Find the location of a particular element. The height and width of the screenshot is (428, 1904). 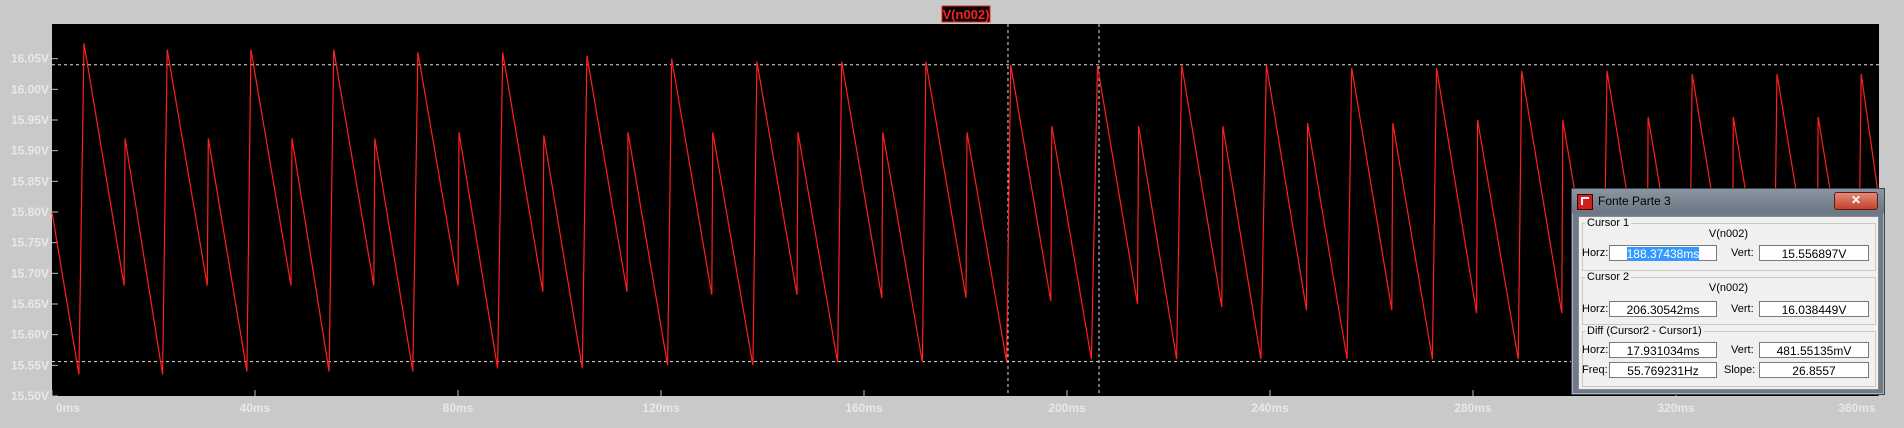

diff-vert-label: Vert: is located at coordinates (1742, 350).